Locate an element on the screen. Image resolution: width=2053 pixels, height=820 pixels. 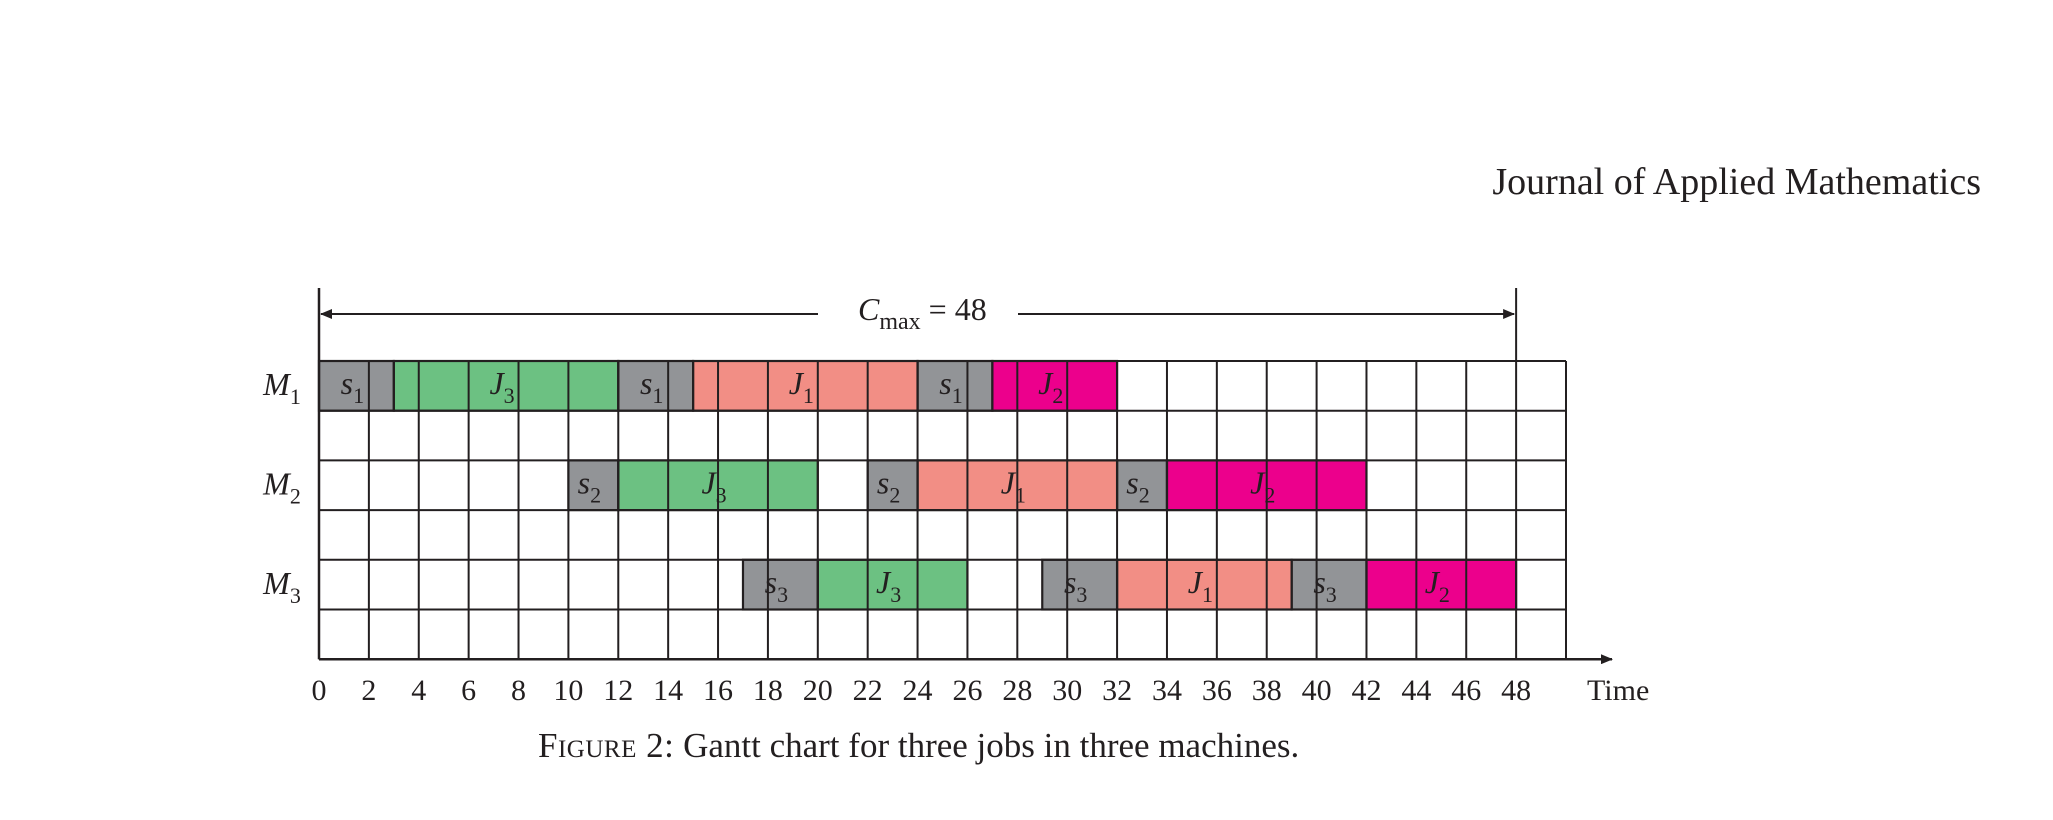
job-bar-j2-m3 is located at coordinates (1441, 584).